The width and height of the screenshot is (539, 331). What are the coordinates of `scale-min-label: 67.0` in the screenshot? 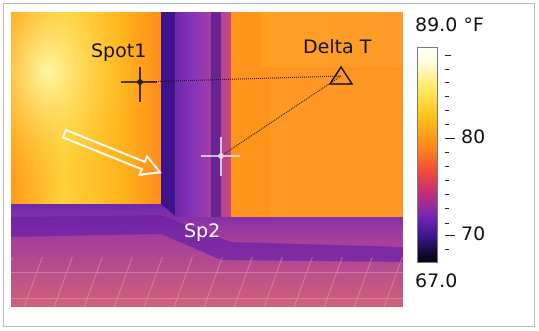 It's located at (436, 281).